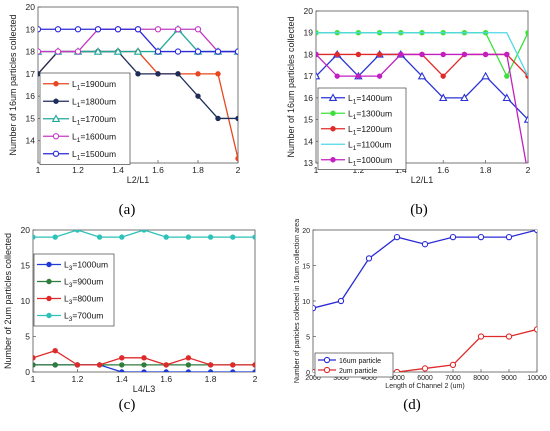 Image resolution: width=550 pixels, height=431 pixels. What do you see at coordinates (83, 283) in the screenshot?
I see `legend-entry: L3=900um` at bounding box center [83, 283].